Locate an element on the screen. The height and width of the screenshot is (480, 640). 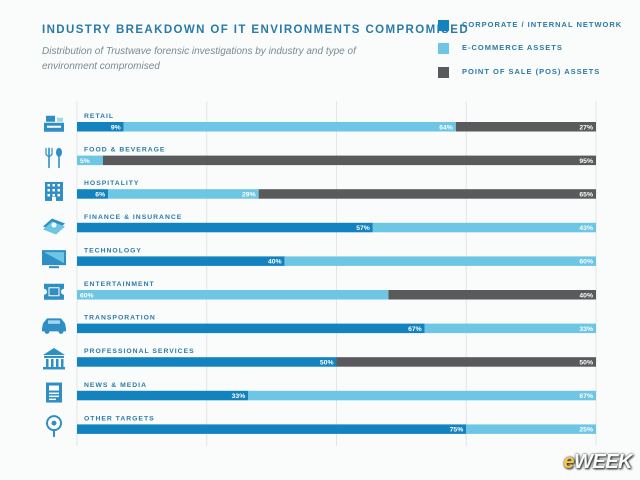
data-label: 9% is located at coordinates (116, 127).